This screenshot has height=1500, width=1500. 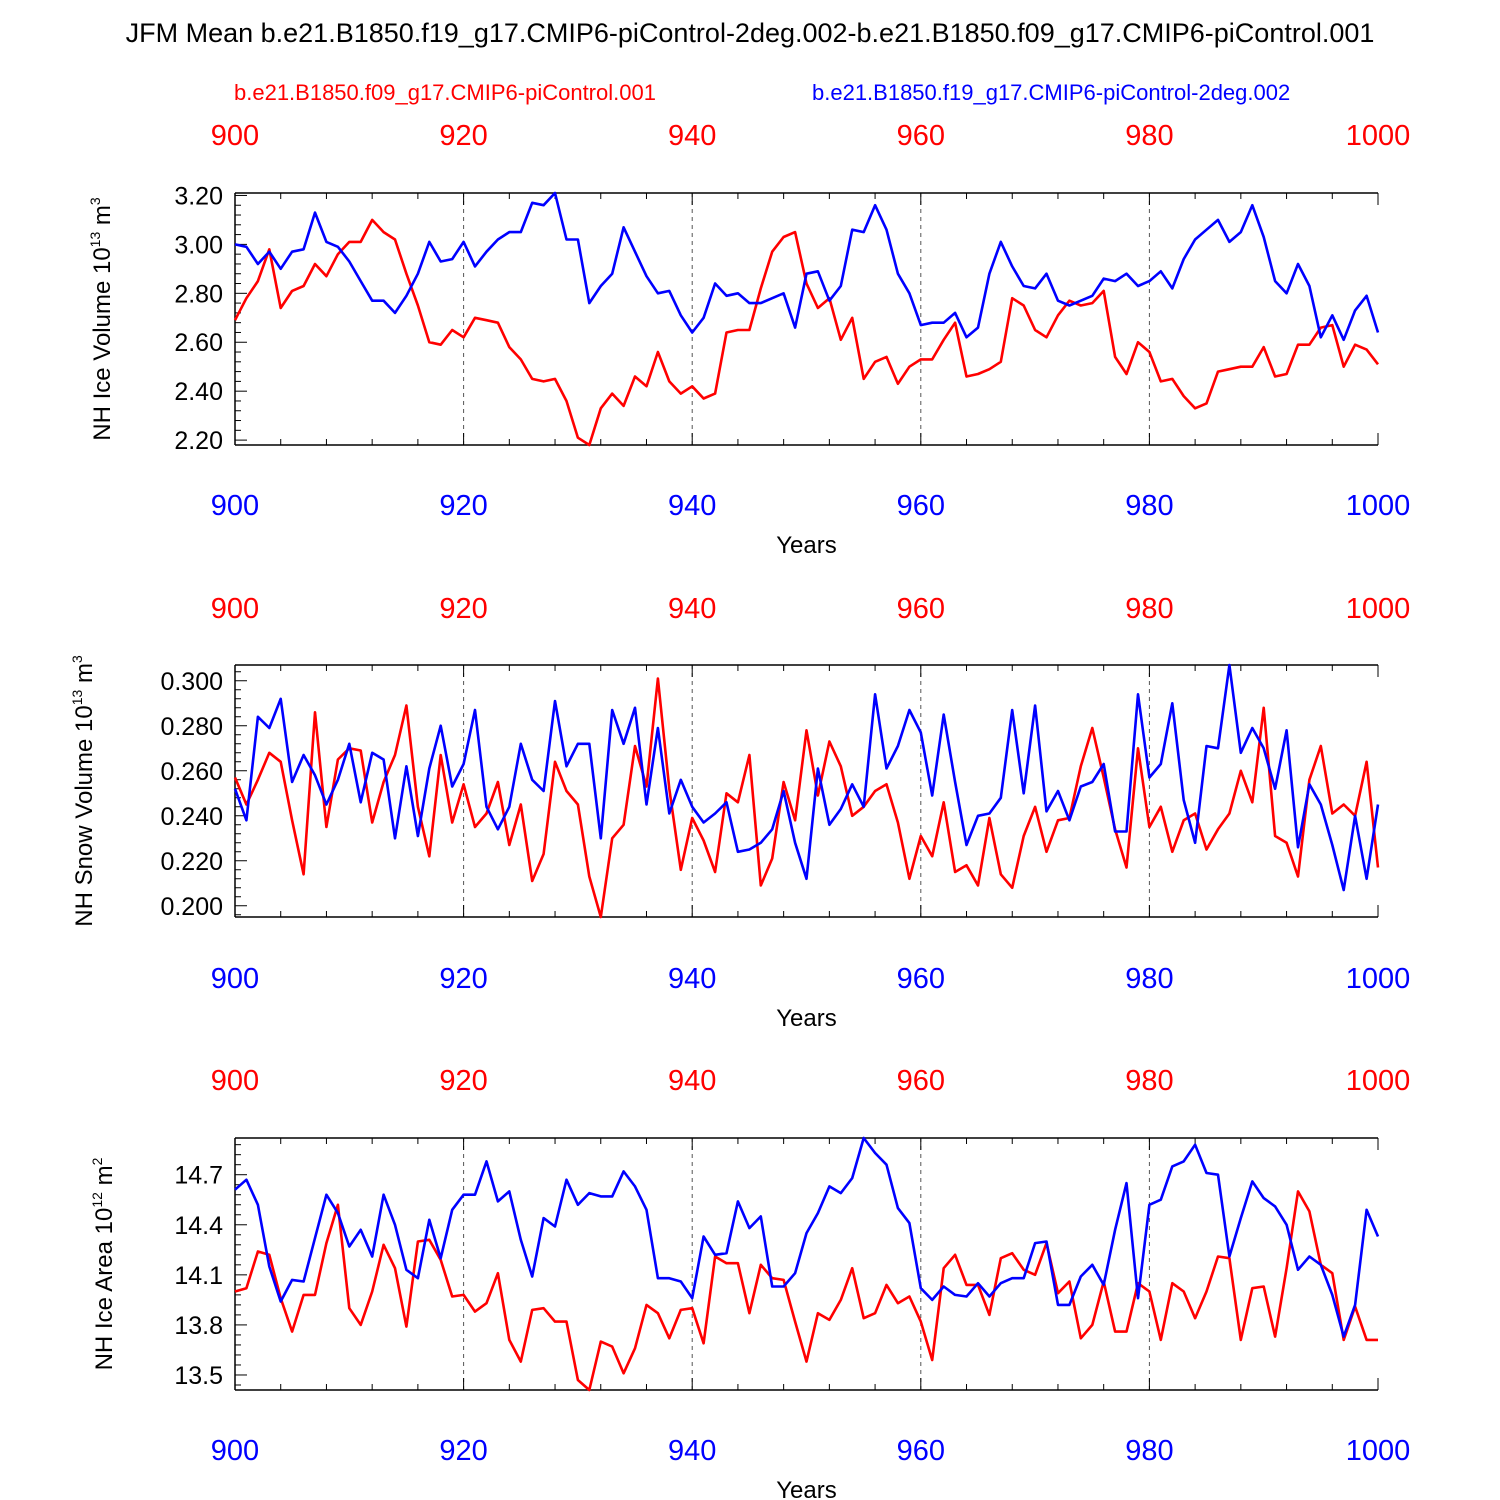 What do you see at coordinates (198, 196) in the screenshot?
I see `y-tick-label: 3.20` at bounding box center [198, 196].